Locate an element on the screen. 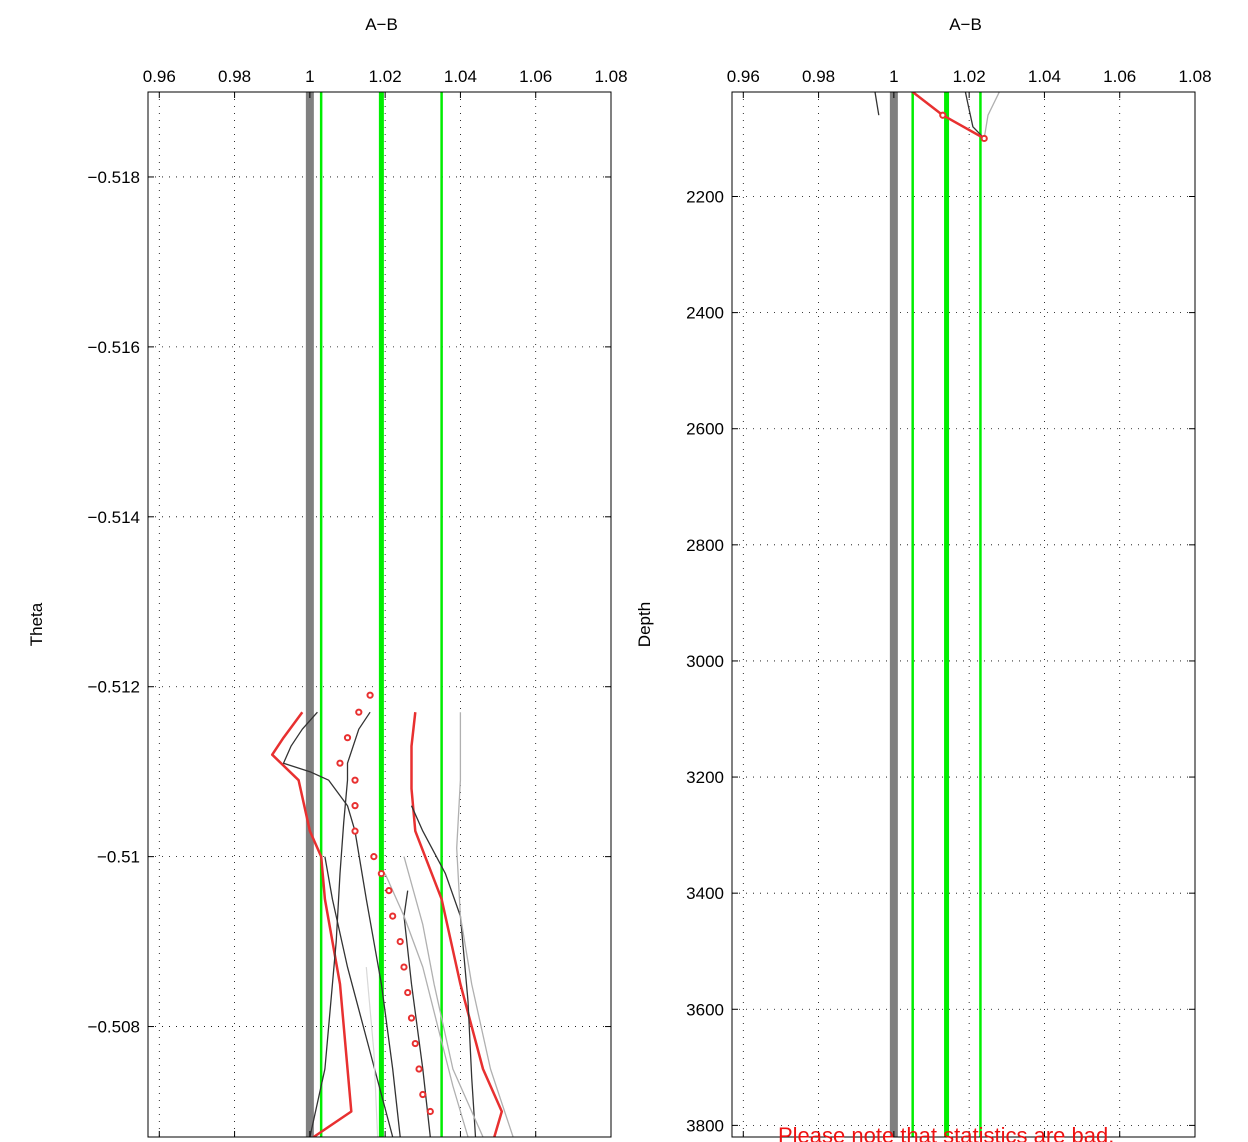 Image resolution: width=1248 pixels, height=1142 pixels. y-axis-label: Theta is located at coordinates (36, 624).